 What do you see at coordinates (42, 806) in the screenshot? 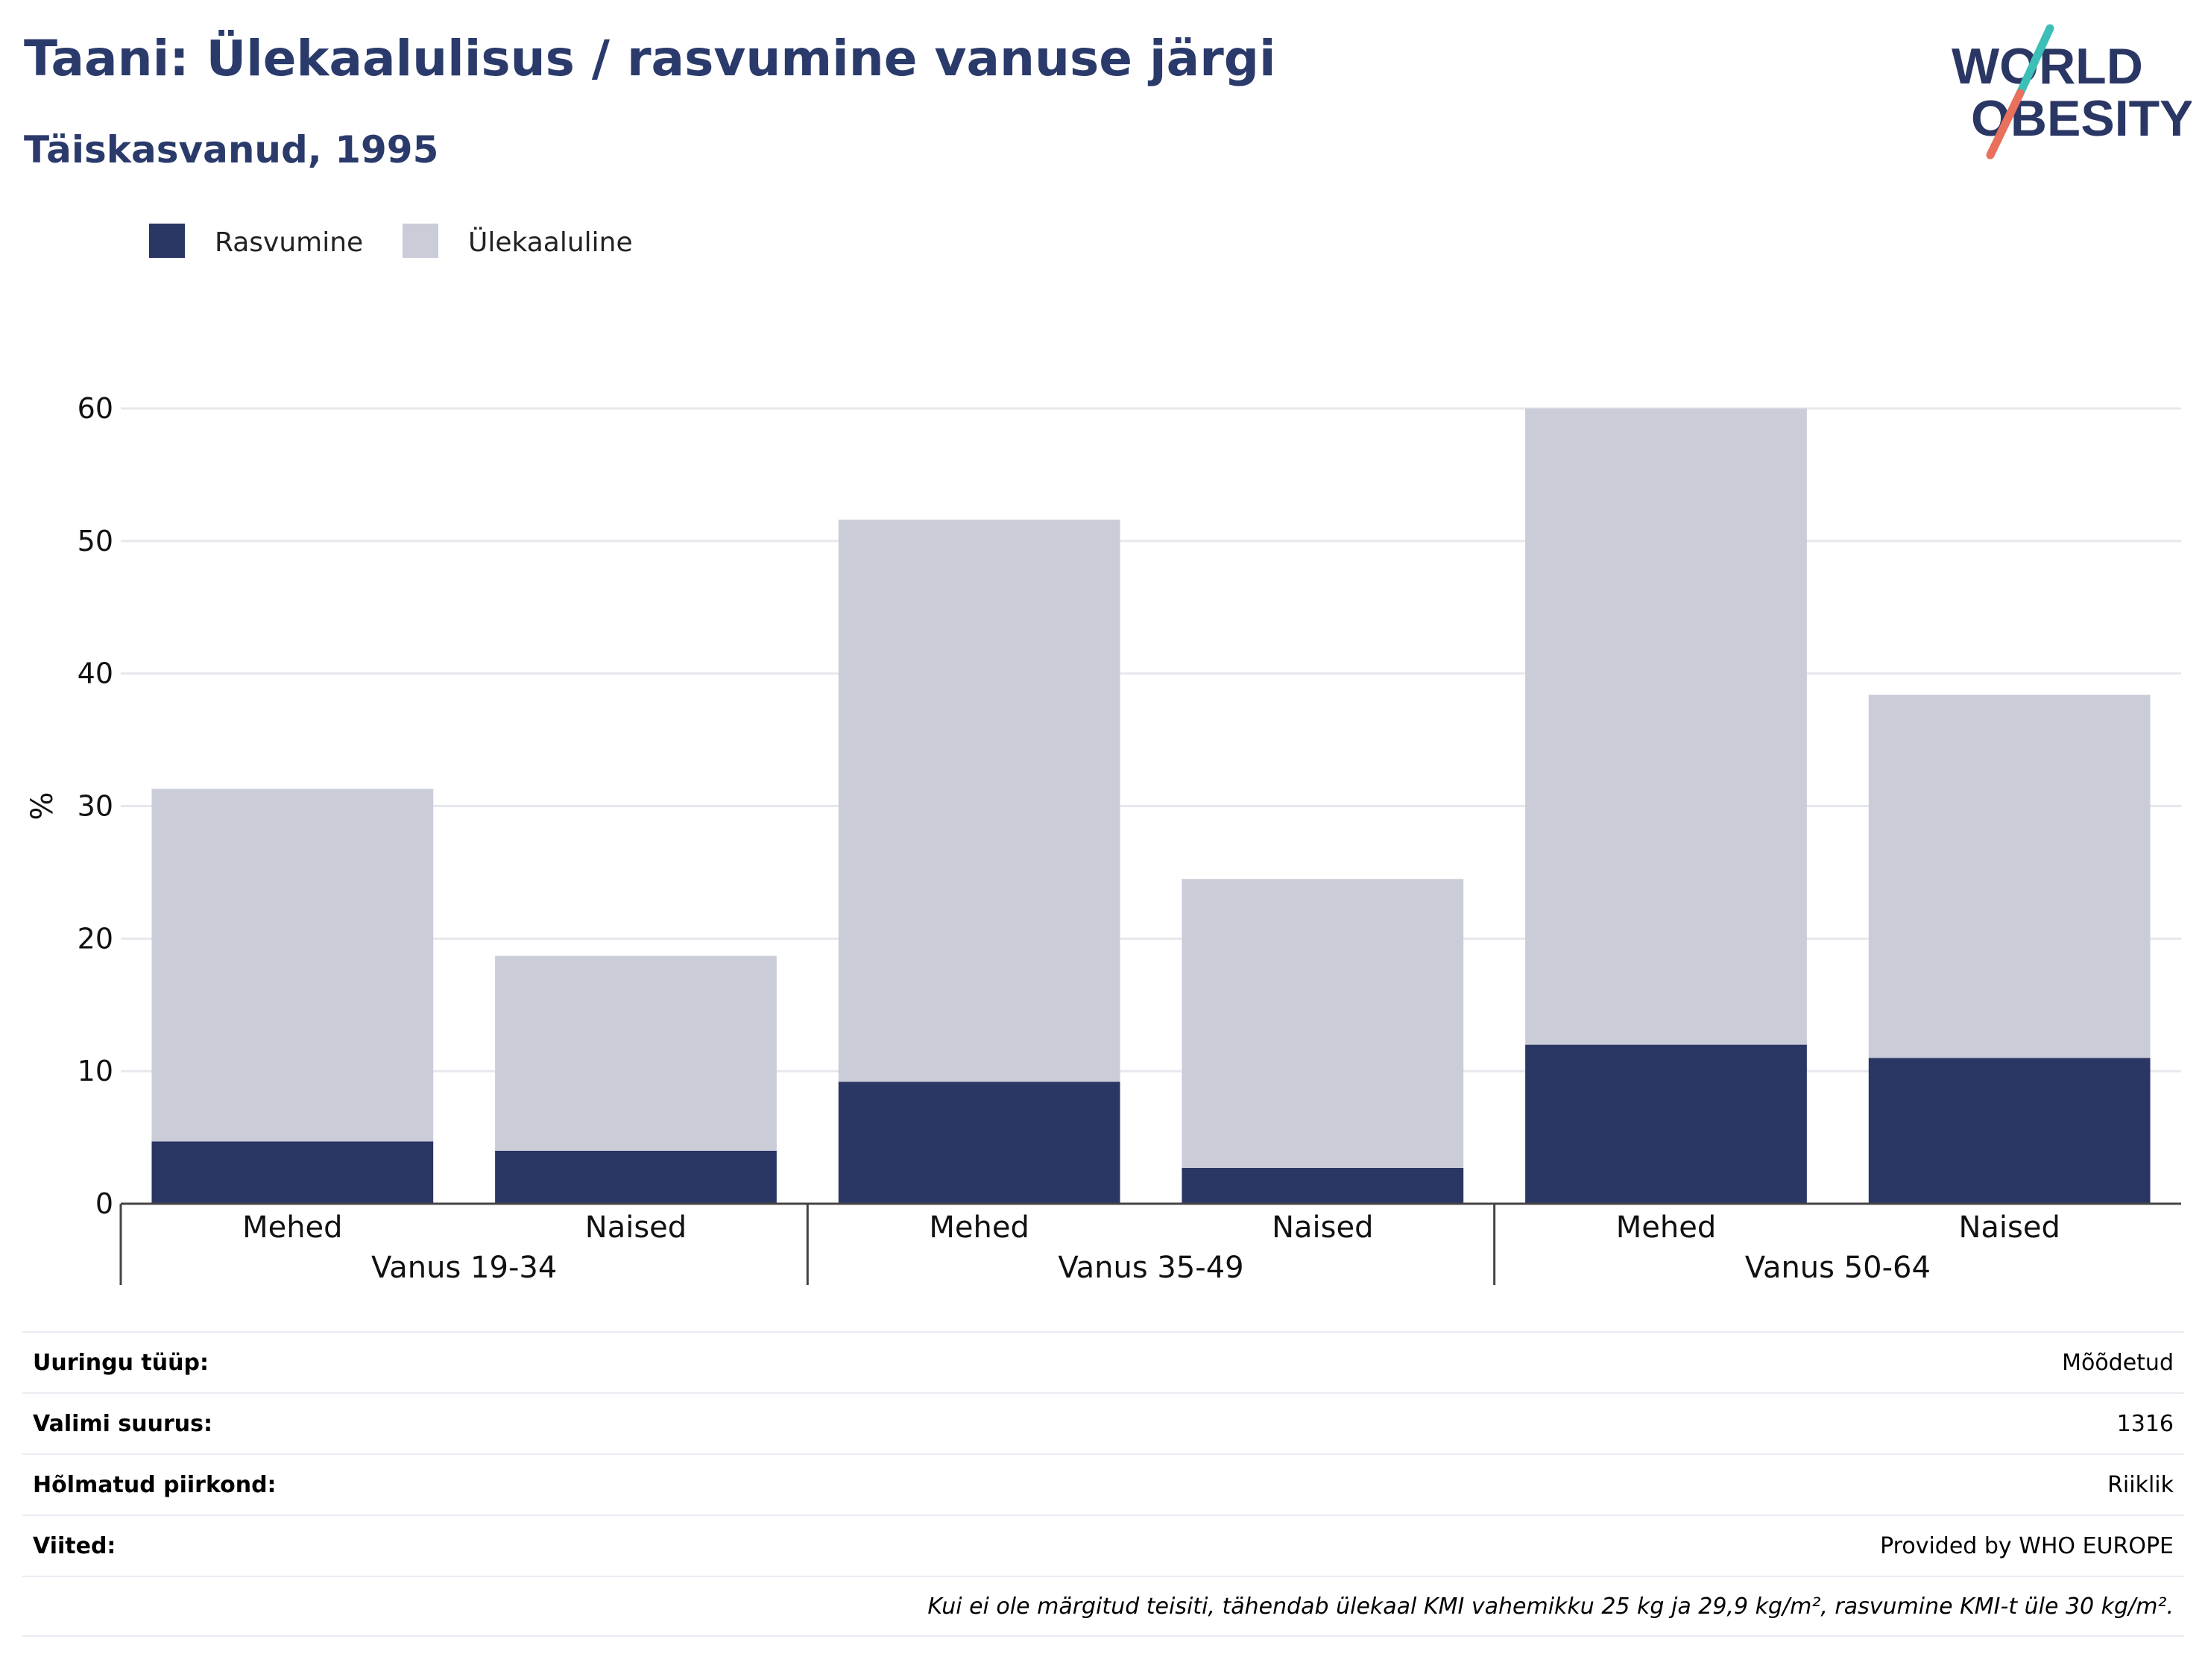
I see `y-axis-label: %` at bounding box center [42, 806].